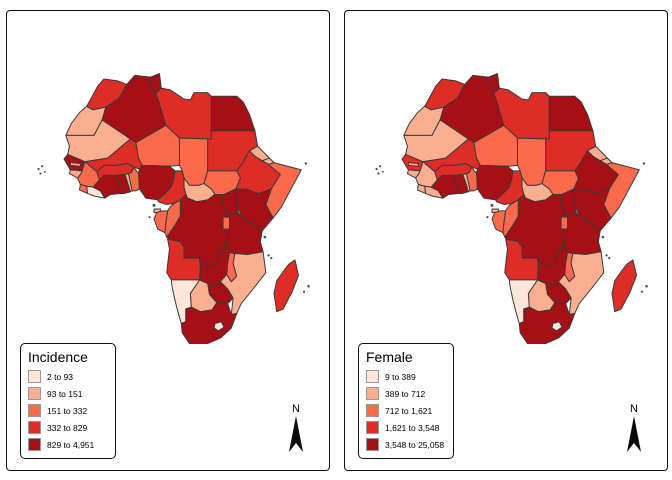 The image size is (672, 480). I want to click on legend-label: 93 to 151, so click(65, 393).